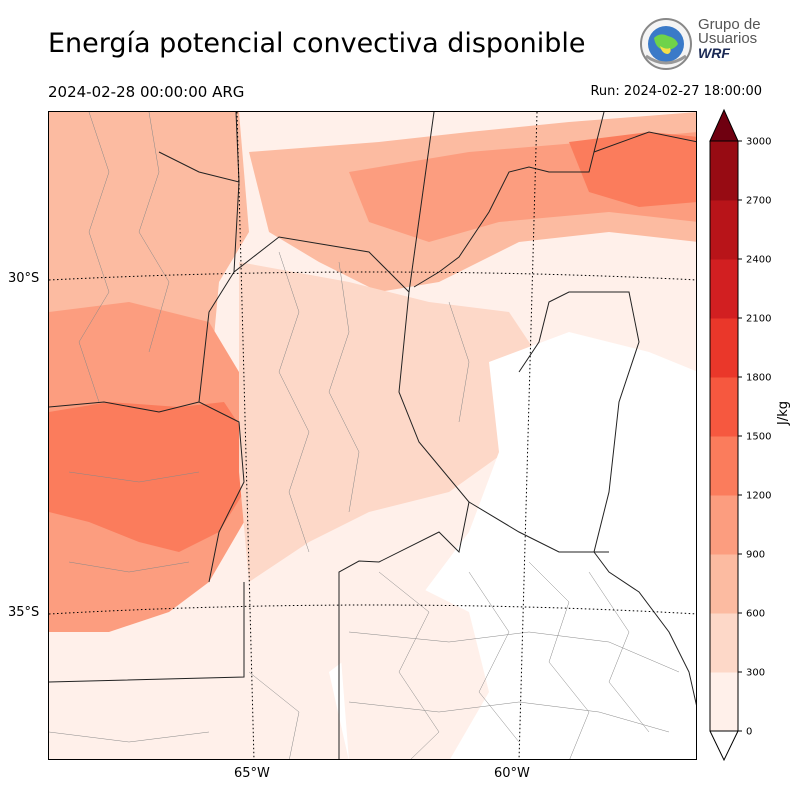 The width and height of the screenshot is (800, 800). Describe the element at coordinates (783, 413) in the screenshot. I see `colorbar-unit: J/kg` at that location.